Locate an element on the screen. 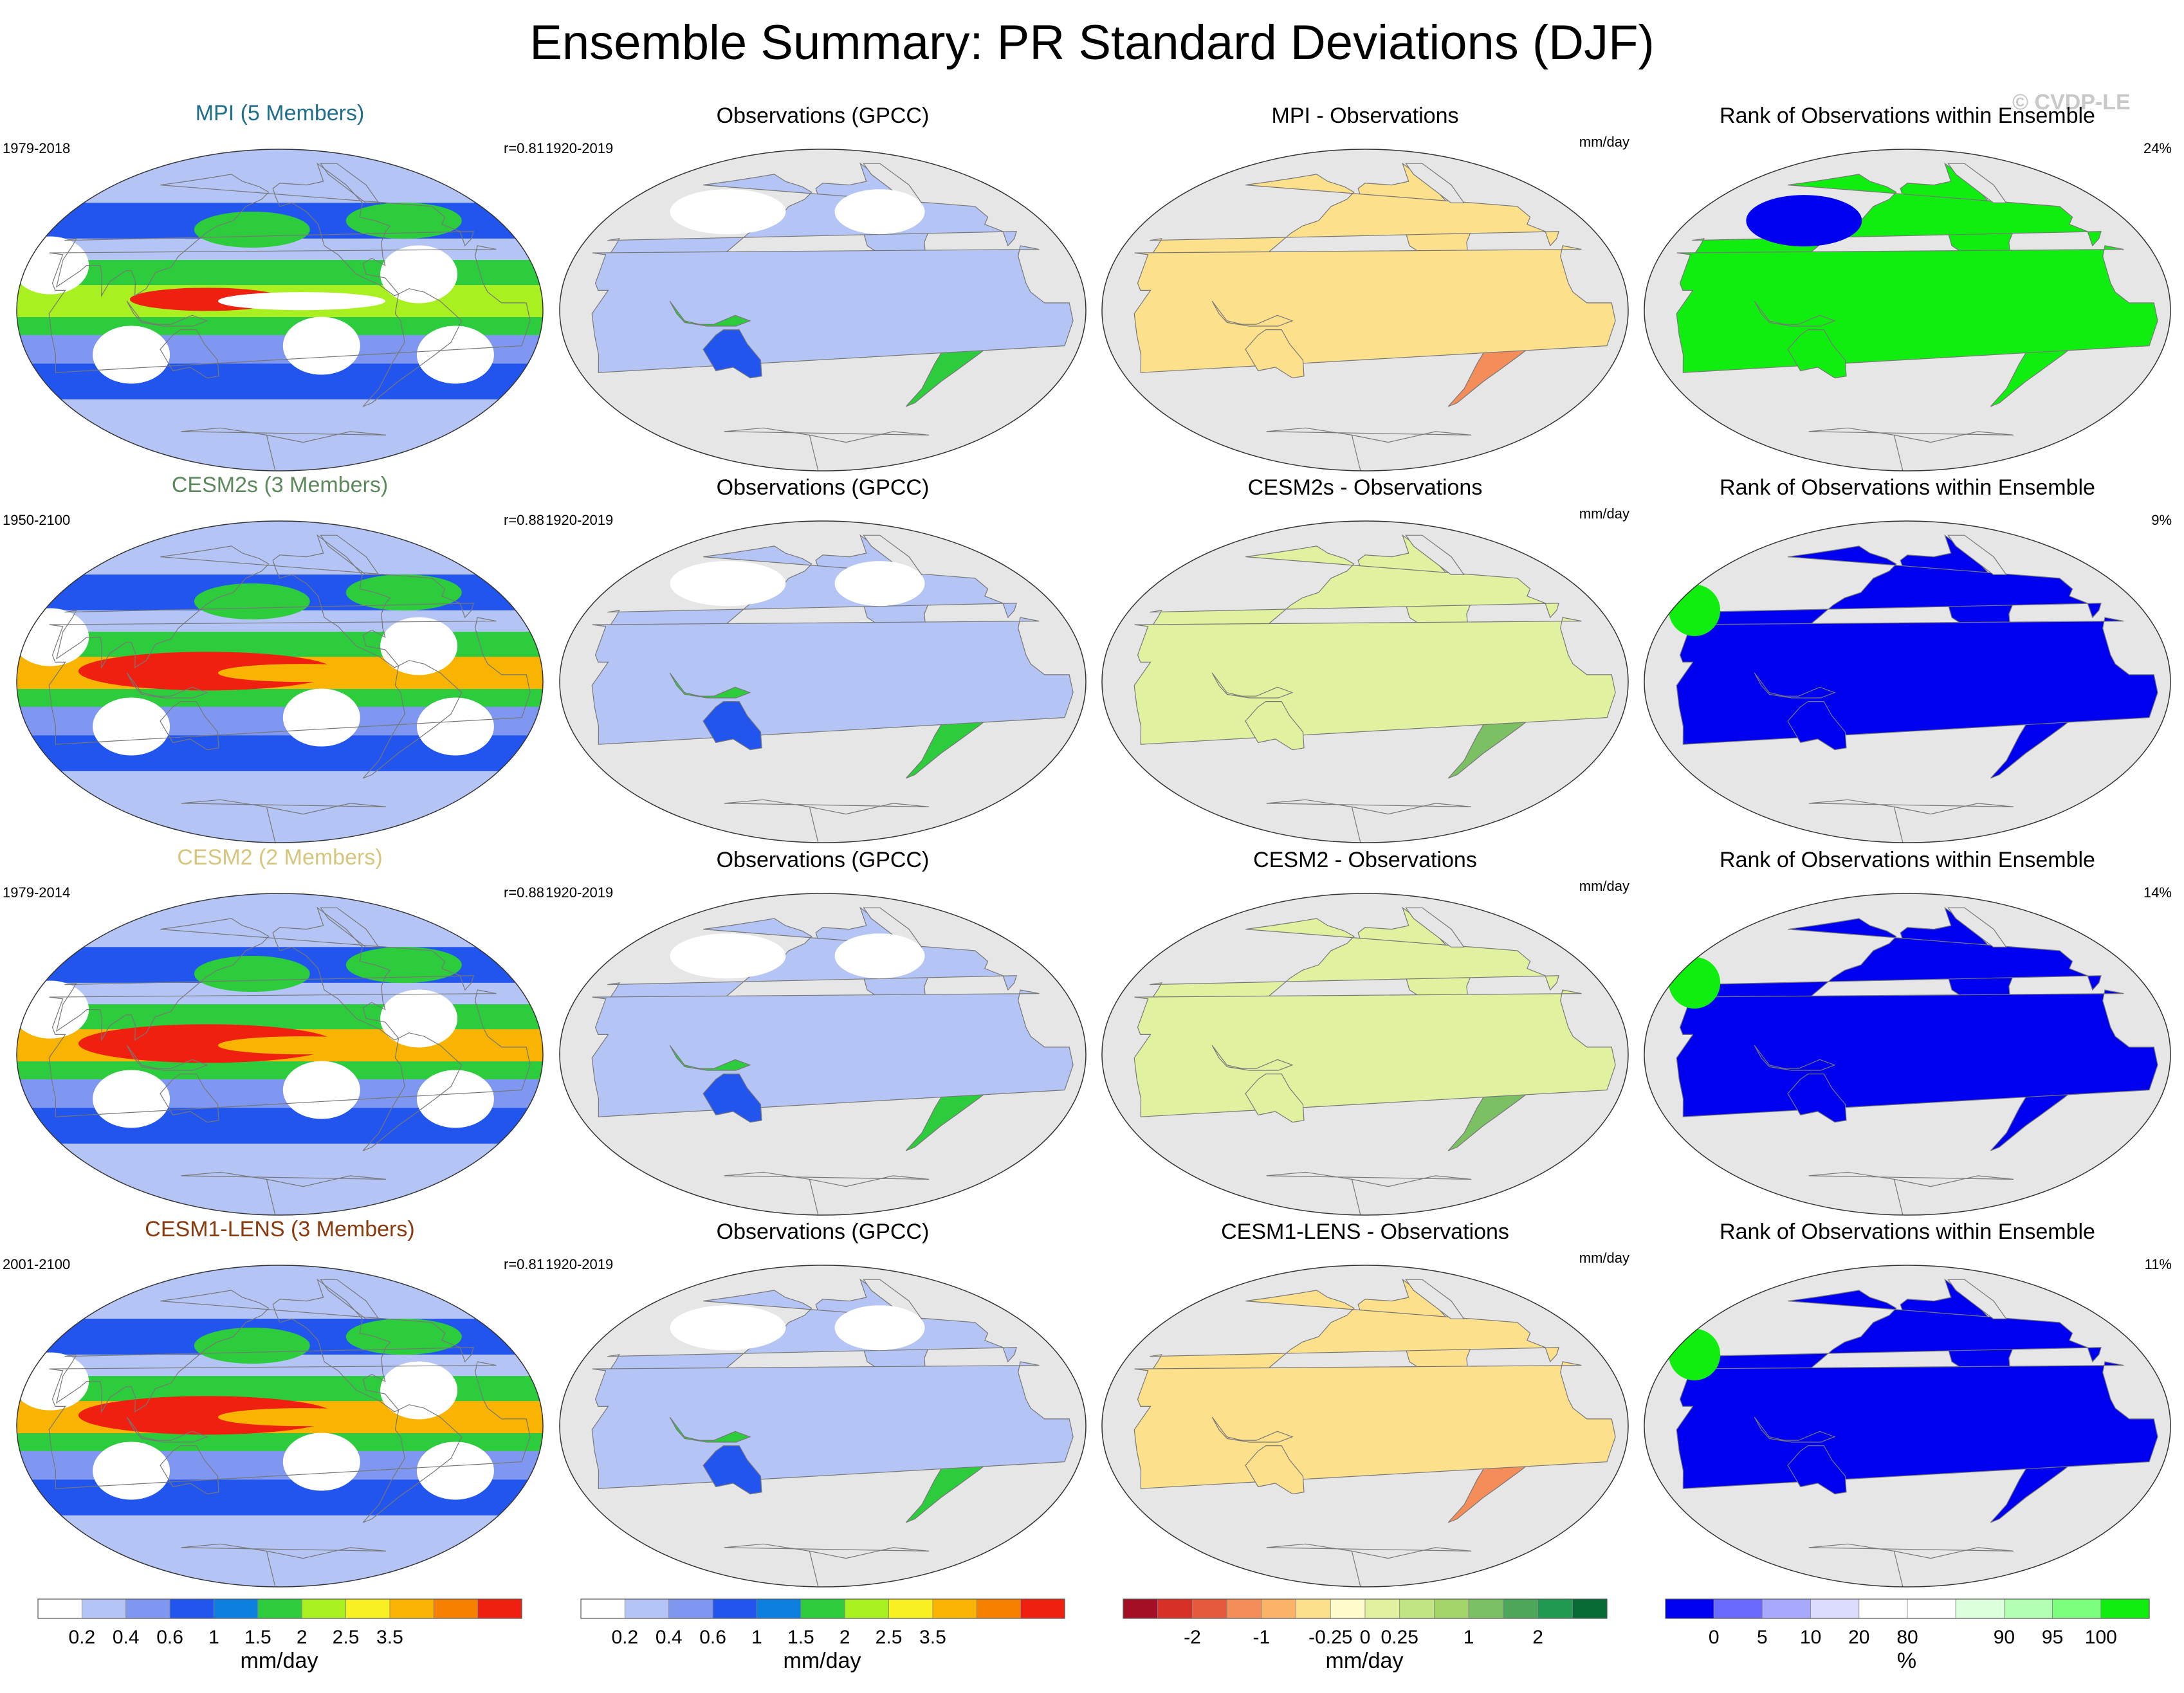  panel-obs-row-2: Observations (GPCC) 1920-2019 is located at coordinates (820, 660).